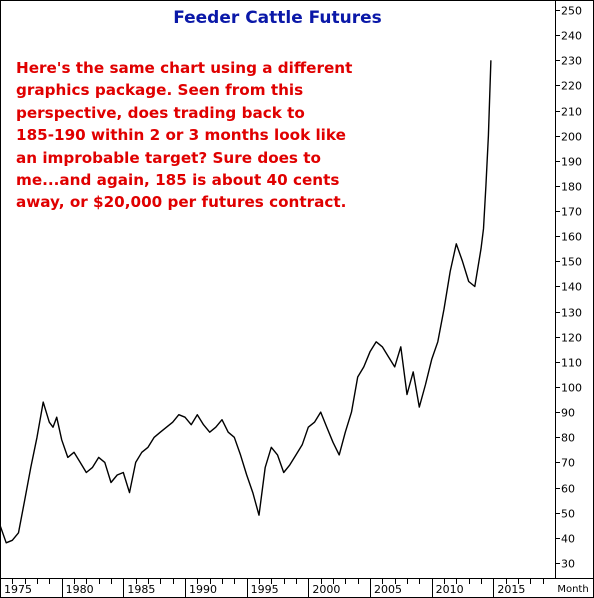  What do you see at coordinates (571, 36) in the screenshot?
I see `y-tick-label: 240` at bounding box center [571, 36].